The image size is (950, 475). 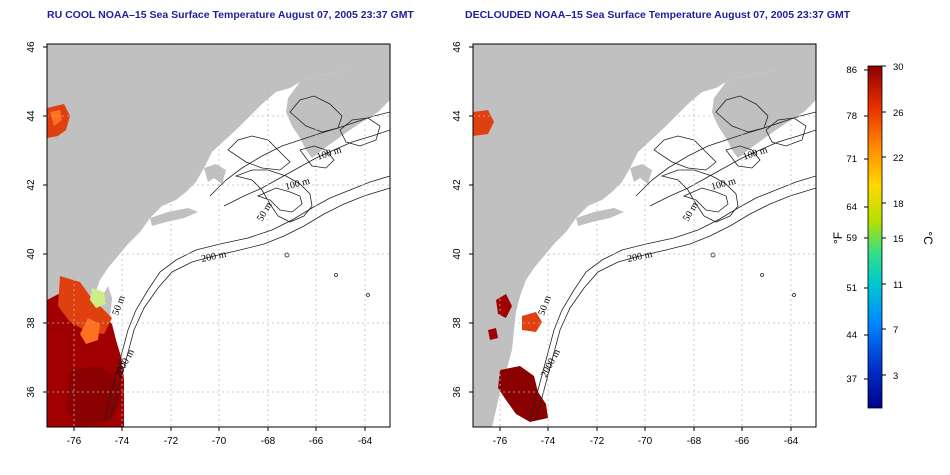 I want to click on celsius-tick: 22, so click(x=898, y=158).